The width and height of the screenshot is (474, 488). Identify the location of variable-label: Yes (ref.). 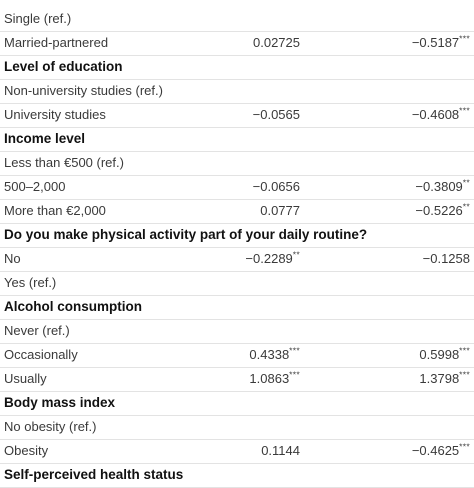
(30, 282).